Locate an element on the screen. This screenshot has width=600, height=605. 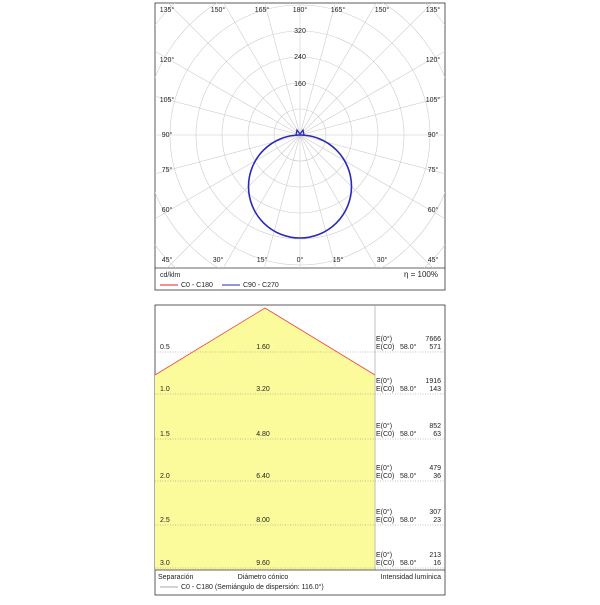
curve-lobe is located at coordinates (300, 132).